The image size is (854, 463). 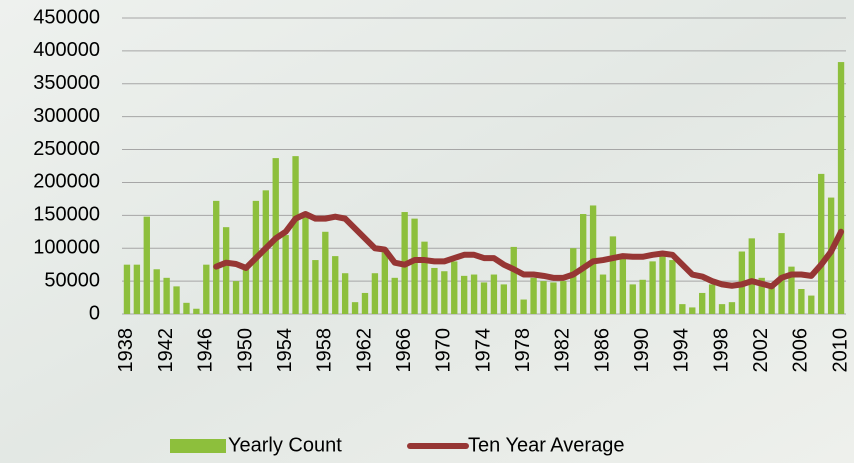 What do you see at coordinates (285, 445) in the screenshot?
I see `legend-label: Yearly Count` at bounding box center [285, 445].